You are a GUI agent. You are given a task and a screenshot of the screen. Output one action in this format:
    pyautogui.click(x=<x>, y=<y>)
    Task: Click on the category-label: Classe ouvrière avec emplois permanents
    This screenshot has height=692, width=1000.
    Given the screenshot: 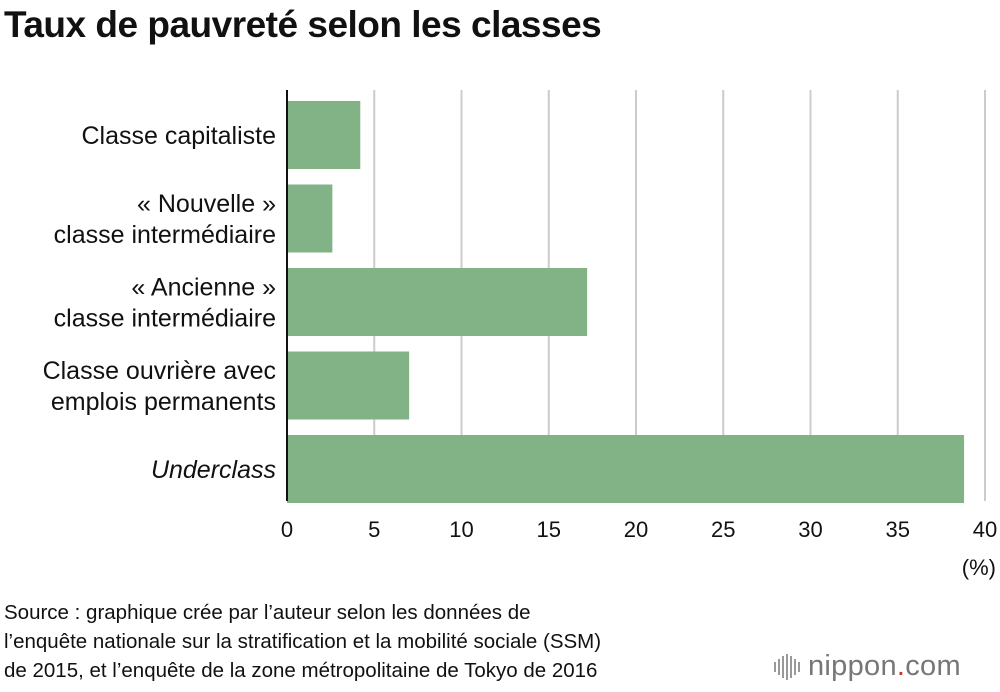 What is the action you would take?
    pyautogui.click(x=159, y=386)
    